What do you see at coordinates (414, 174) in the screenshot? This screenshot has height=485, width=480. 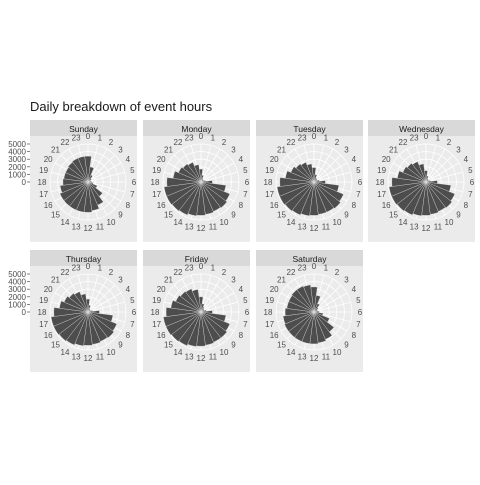 I see `bar-wednesday-h20` at bounding box center [414, 174].